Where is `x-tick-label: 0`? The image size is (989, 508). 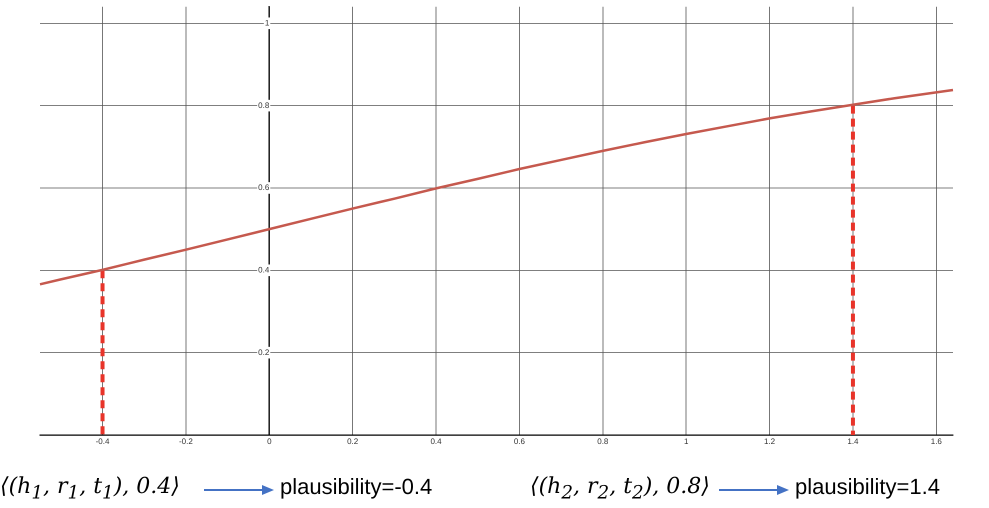 x-tick-label: 0 is located at coordinates (269, 441).